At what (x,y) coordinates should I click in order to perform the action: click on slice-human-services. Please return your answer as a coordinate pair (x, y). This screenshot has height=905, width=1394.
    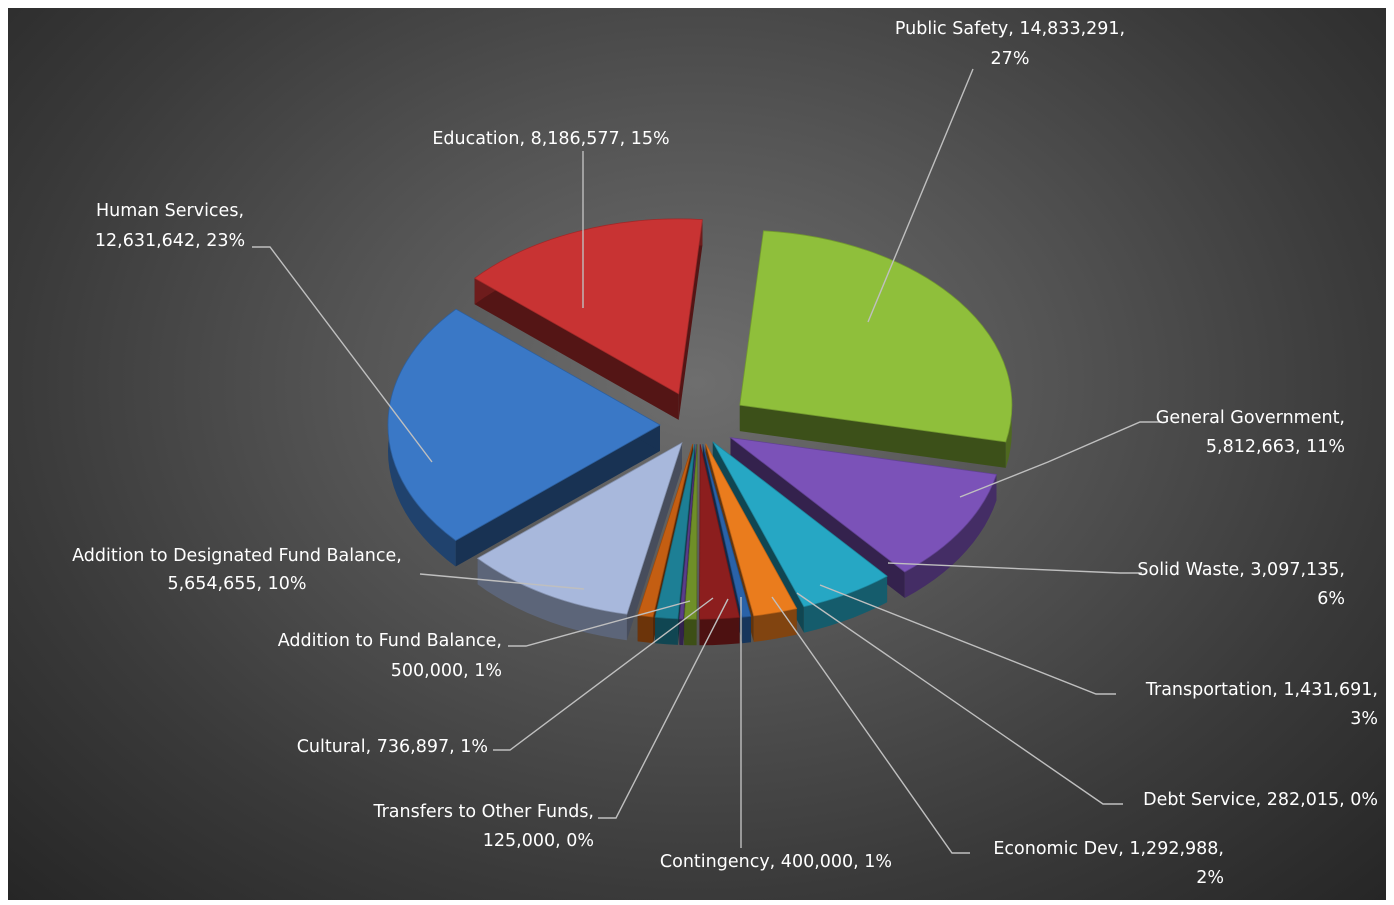
    Looking at the image, I should click on (524, 424).